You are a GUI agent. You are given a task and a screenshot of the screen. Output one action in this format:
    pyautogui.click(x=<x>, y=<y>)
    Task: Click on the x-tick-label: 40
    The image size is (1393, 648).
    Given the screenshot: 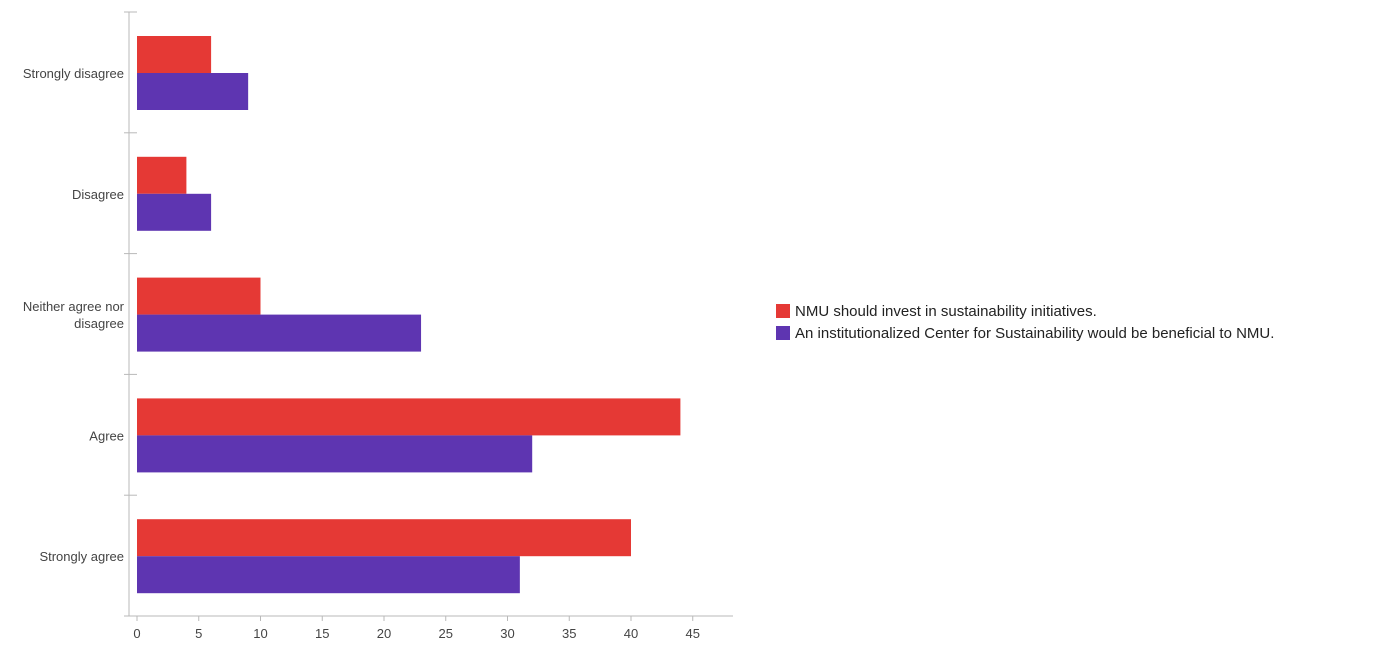 What is the action you would take?
    pyautogui.click(x=631, y=633)
    